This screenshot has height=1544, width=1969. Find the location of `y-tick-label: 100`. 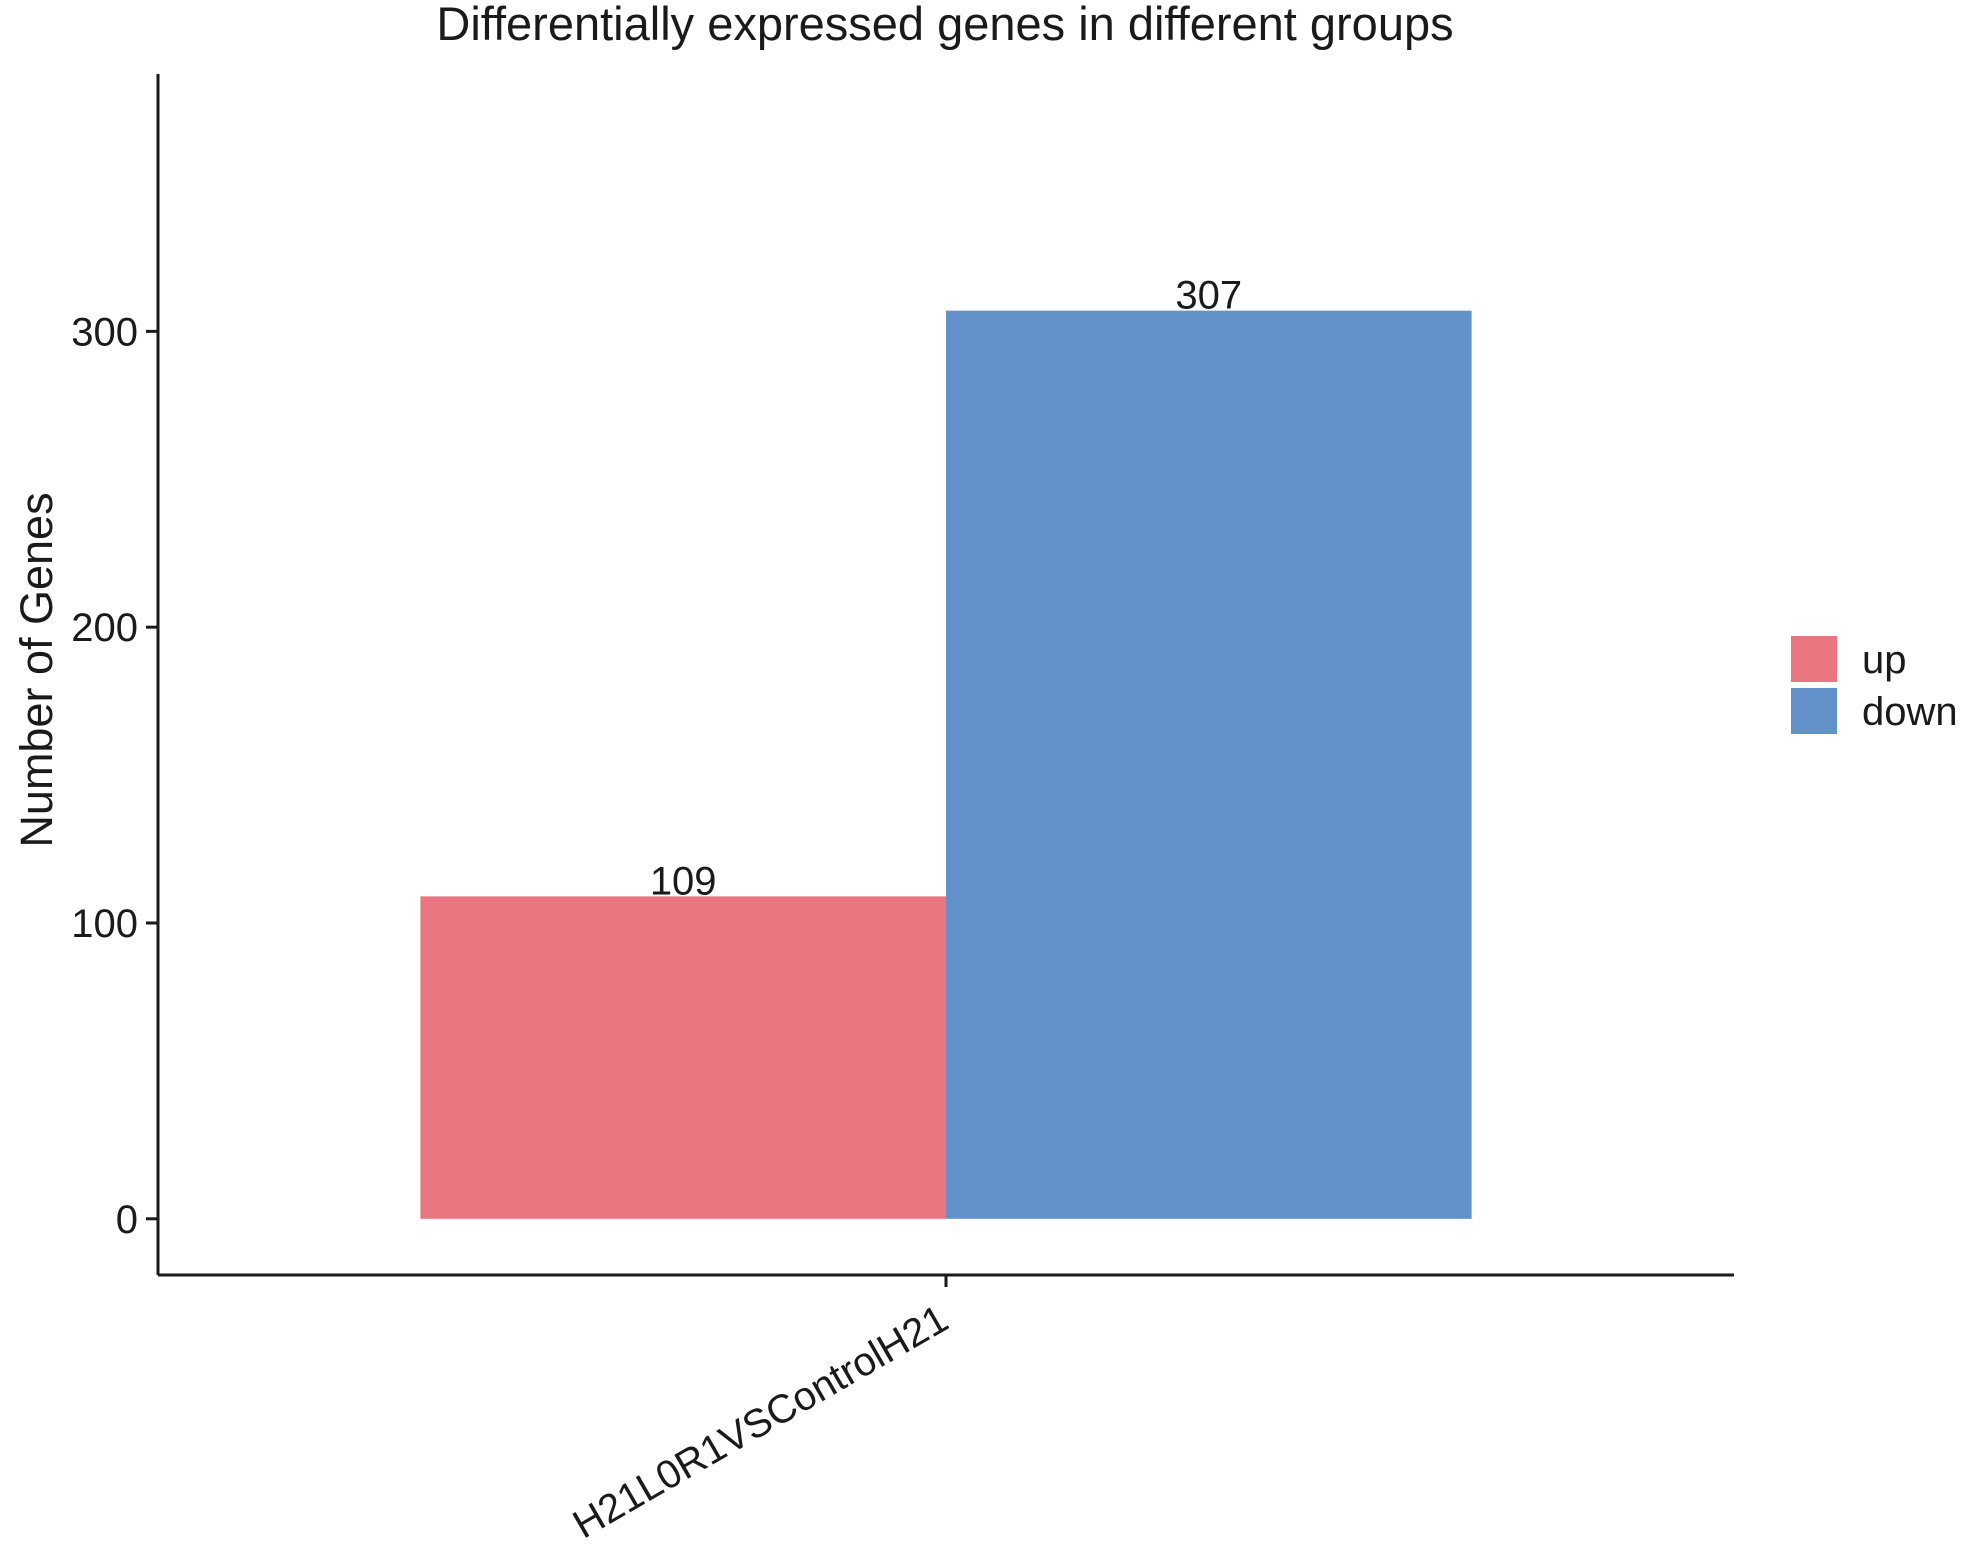

y-tick-label: 100 is located at coordinates (104, 924).